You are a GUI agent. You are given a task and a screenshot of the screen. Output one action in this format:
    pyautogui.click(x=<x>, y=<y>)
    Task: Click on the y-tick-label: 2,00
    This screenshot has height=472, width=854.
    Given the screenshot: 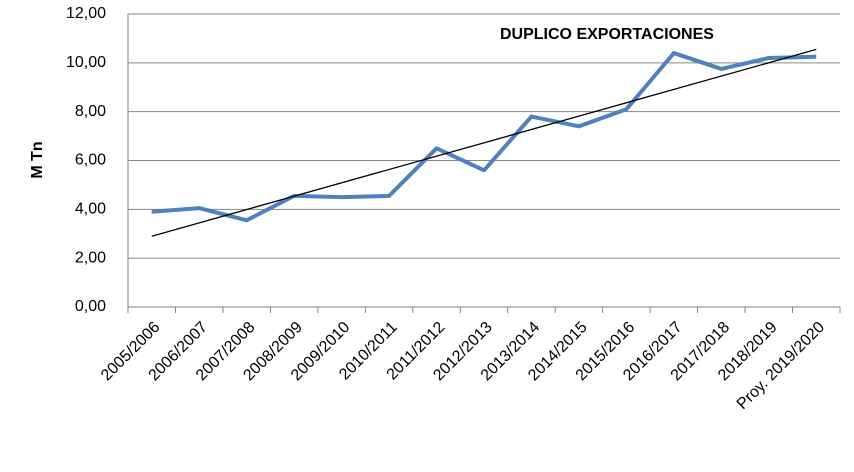 What is the action you would take?
    pyautogui.click(x=90, y=257)
    